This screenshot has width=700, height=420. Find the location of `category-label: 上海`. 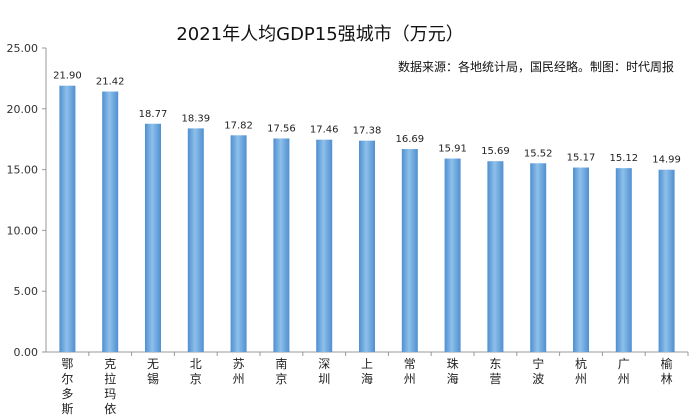

category-label: 上海 is located at coordinates (367, 371).